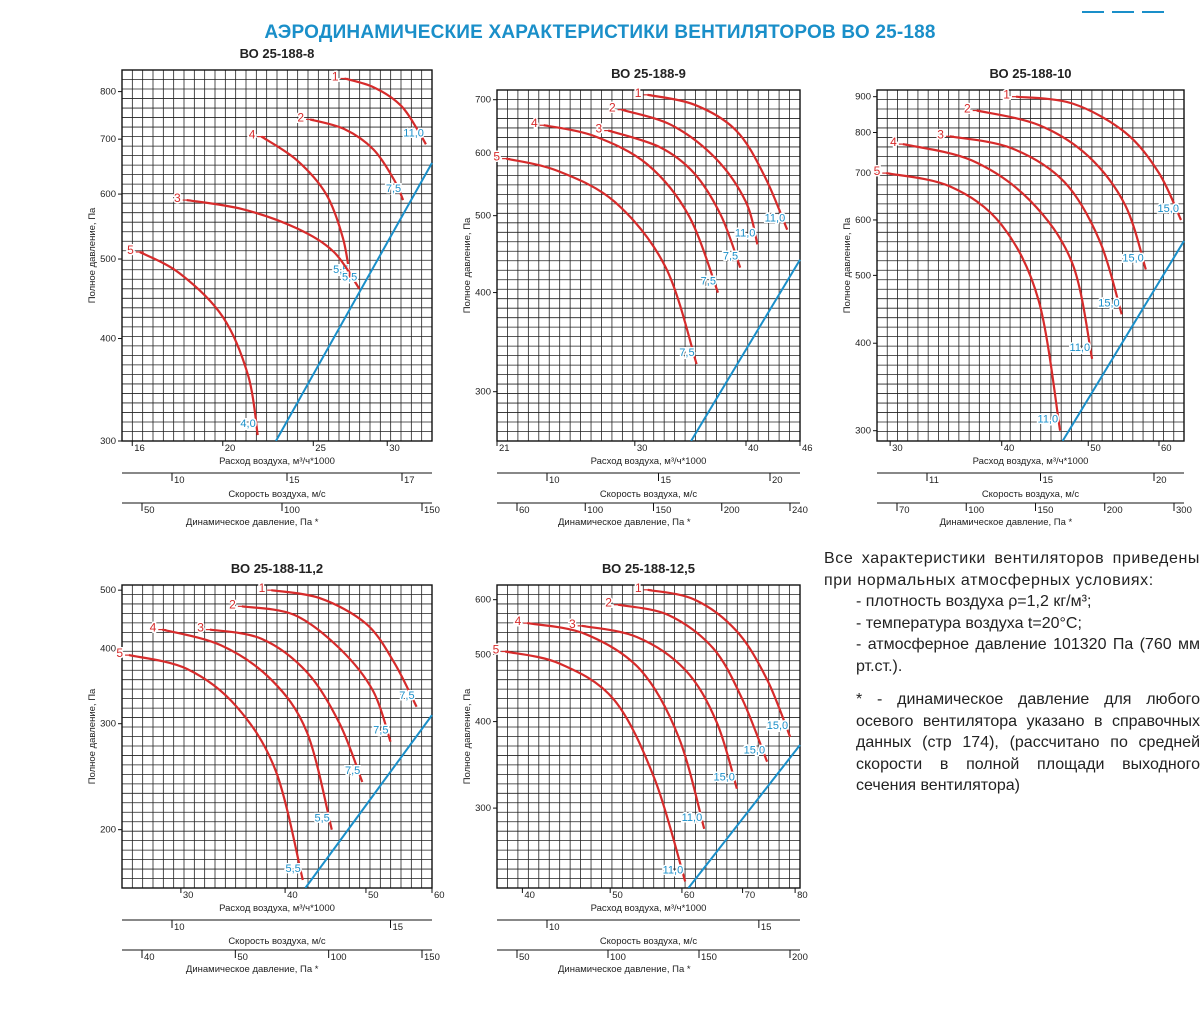 This screenshot has height=1030, width=1200. I want to click on dynamic-tick-label: 70, so click(904, 510).